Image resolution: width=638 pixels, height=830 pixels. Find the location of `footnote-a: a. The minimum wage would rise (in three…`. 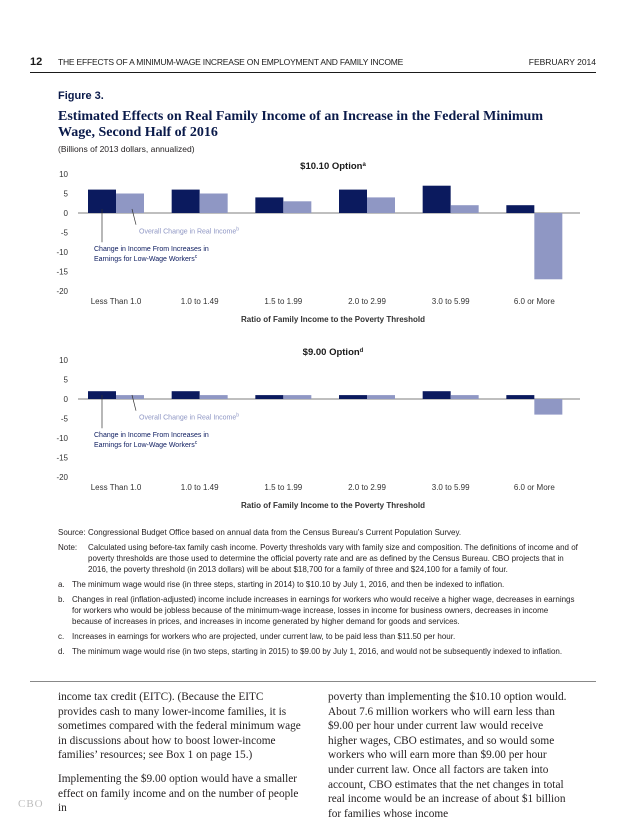

footnote-a: a. The minimum wage would rise (in three… is located at coordinates (318, 584).